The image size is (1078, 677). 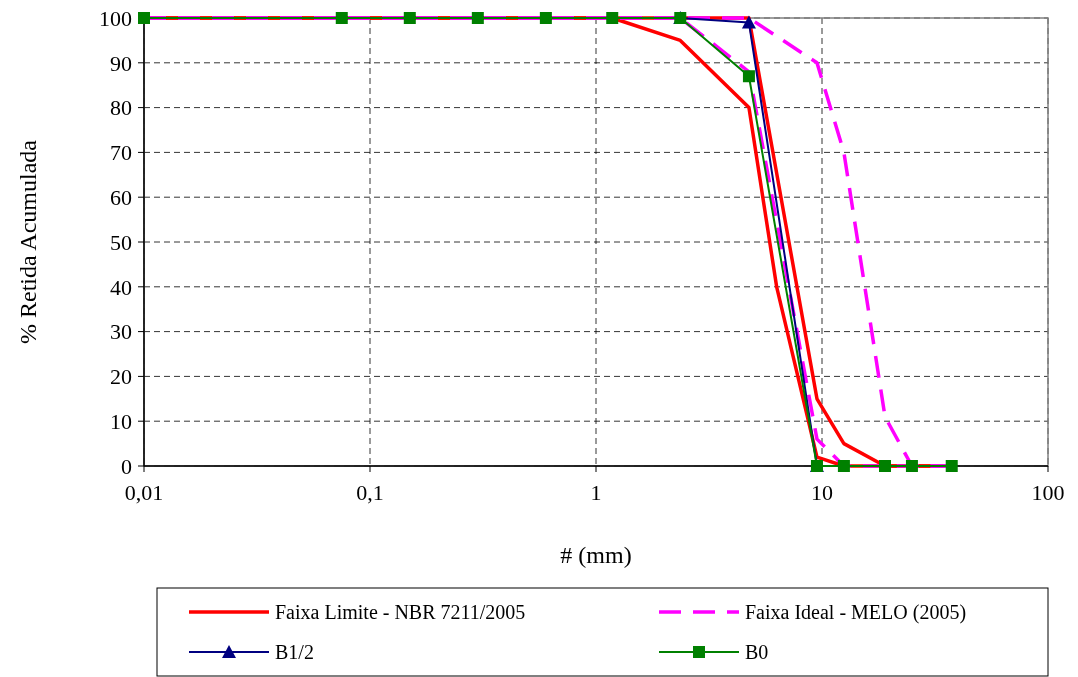 I want to click on y-axis-title: % Retida Acumulada, so click(x=28, y=241).